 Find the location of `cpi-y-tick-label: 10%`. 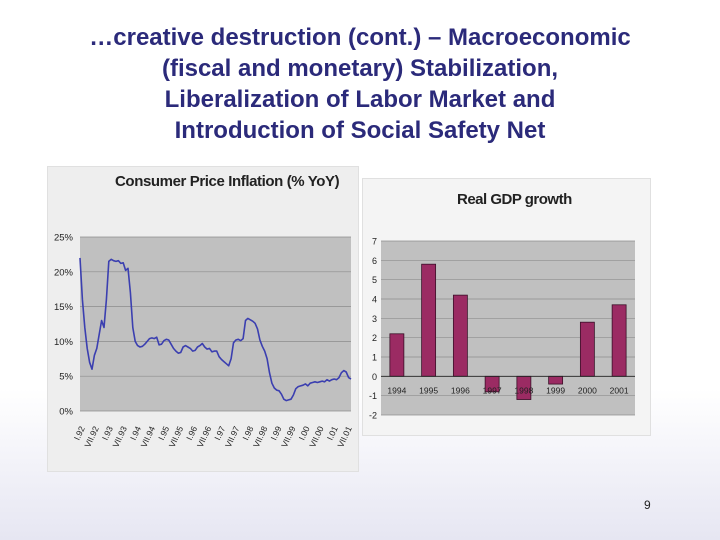

cpi-y-tick-label: 10% is located at coordinates (64, 342).